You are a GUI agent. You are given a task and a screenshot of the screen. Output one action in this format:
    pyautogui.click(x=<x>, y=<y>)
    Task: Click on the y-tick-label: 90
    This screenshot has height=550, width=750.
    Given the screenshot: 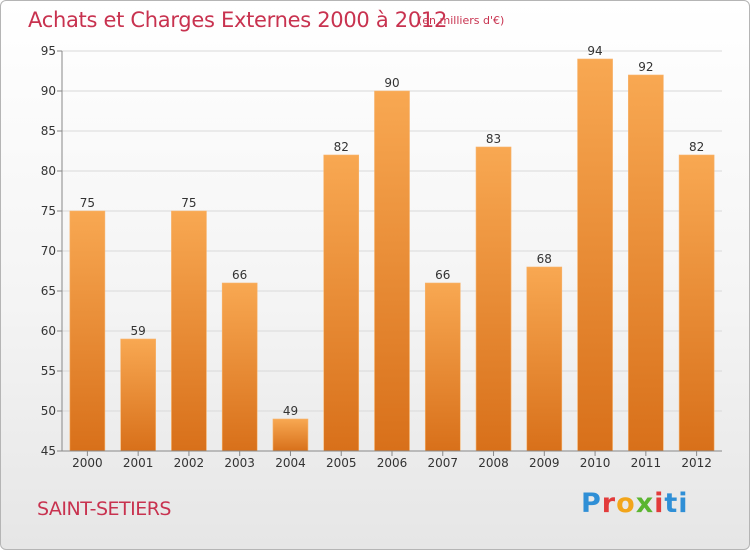 What is the action you would take?
    pyautogui.click(x=48, y=91)
    